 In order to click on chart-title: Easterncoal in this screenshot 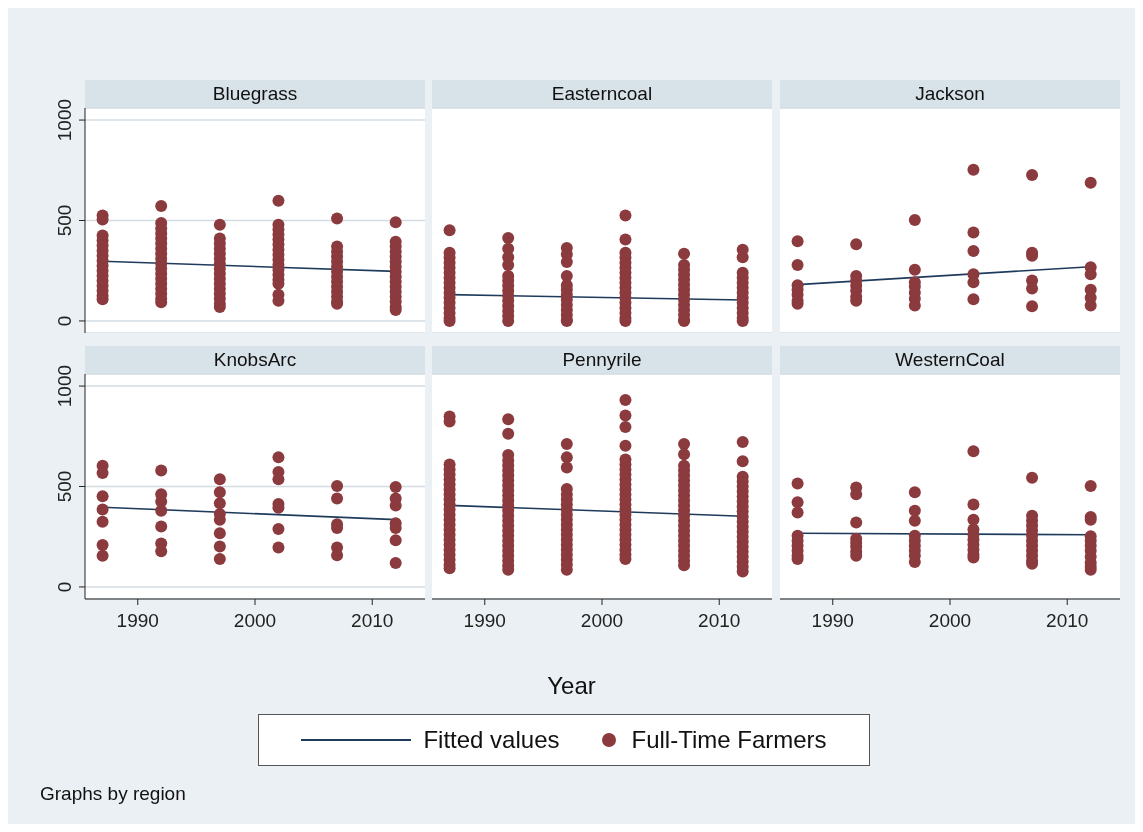, I will do `click(602, 94)`.